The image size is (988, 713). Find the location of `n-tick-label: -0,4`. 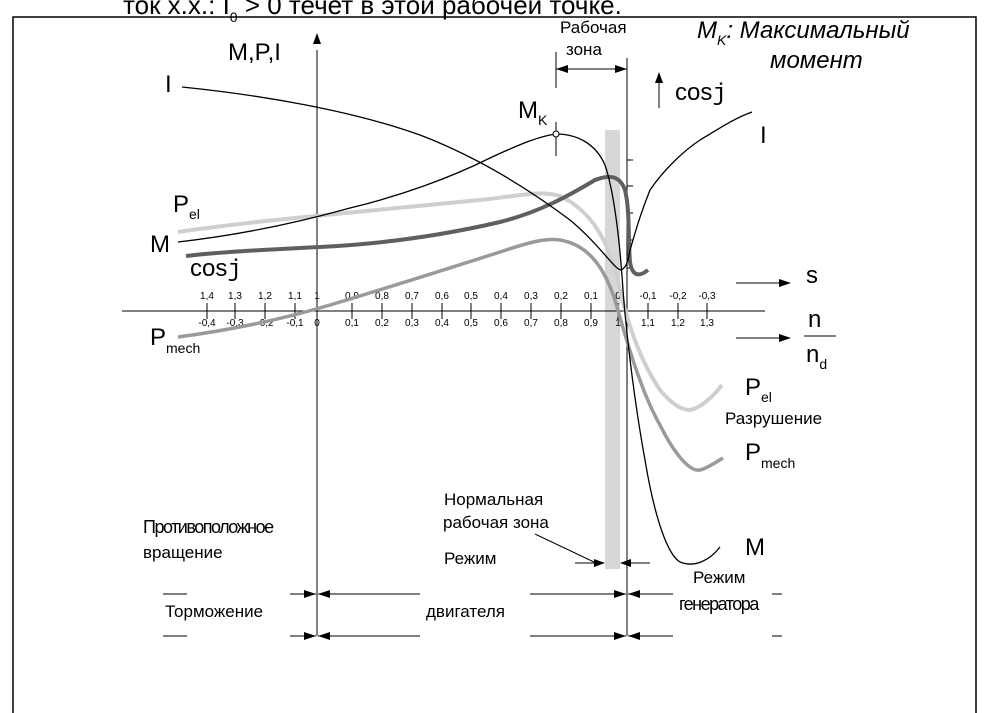

n-tick-label: -0,4 is located at coordinates (207, 323).